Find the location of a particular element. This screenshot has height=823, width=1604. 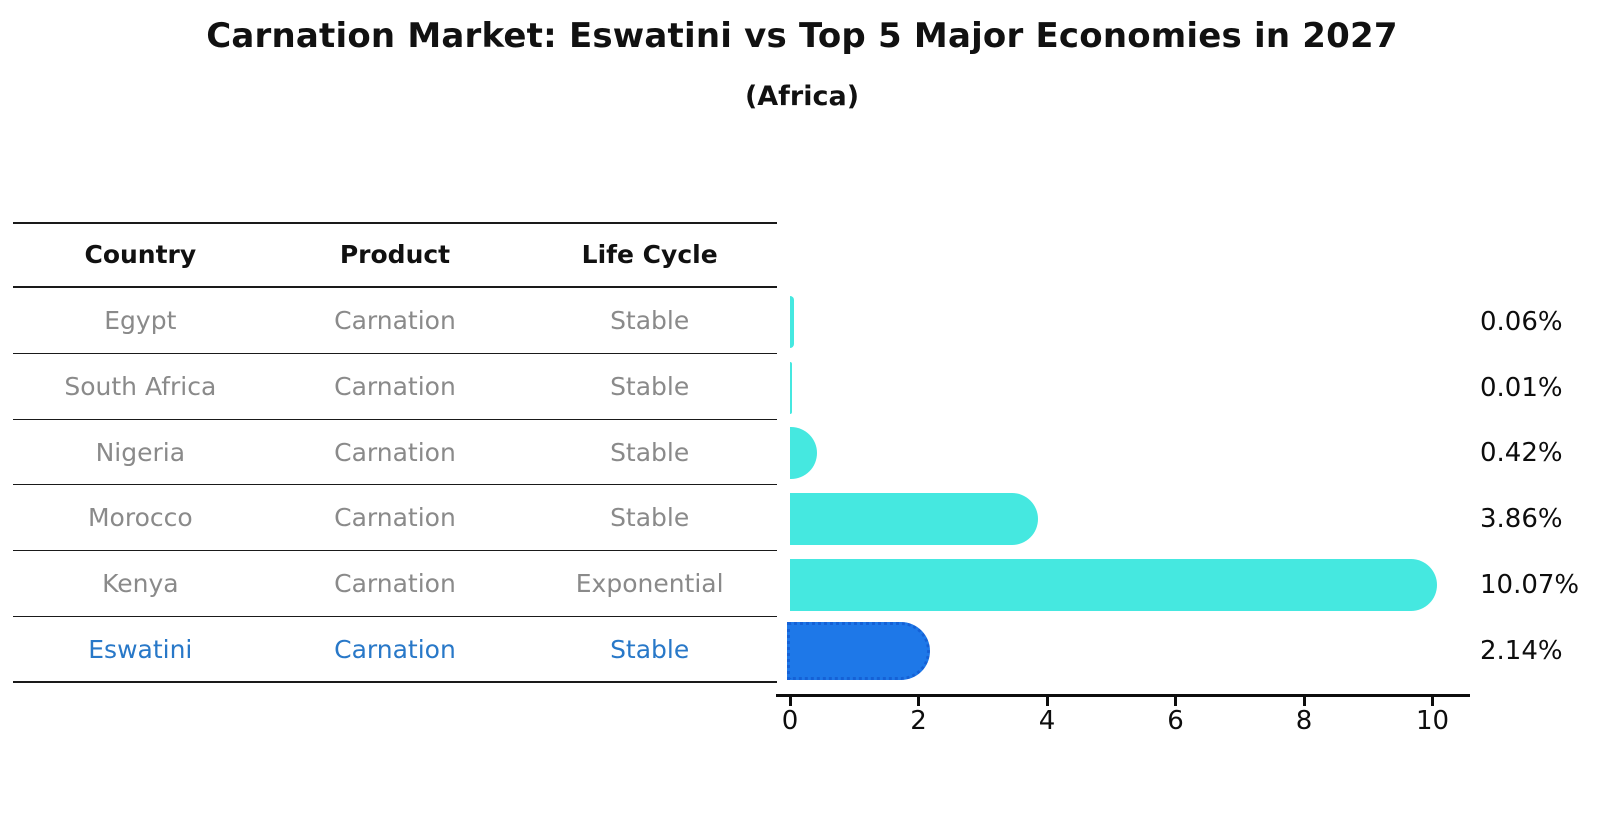

bar-nigeria is located at coordinates (803, 453).